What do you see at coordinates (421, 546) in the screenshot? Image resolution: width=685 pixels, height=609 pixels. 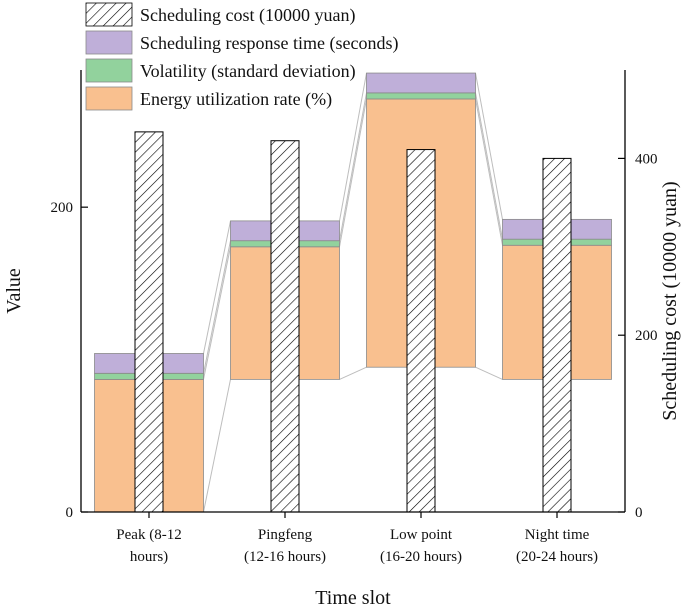 I see `x-tick-label-2: Low point (16-20 hours)` at bounding box center [421, 546].